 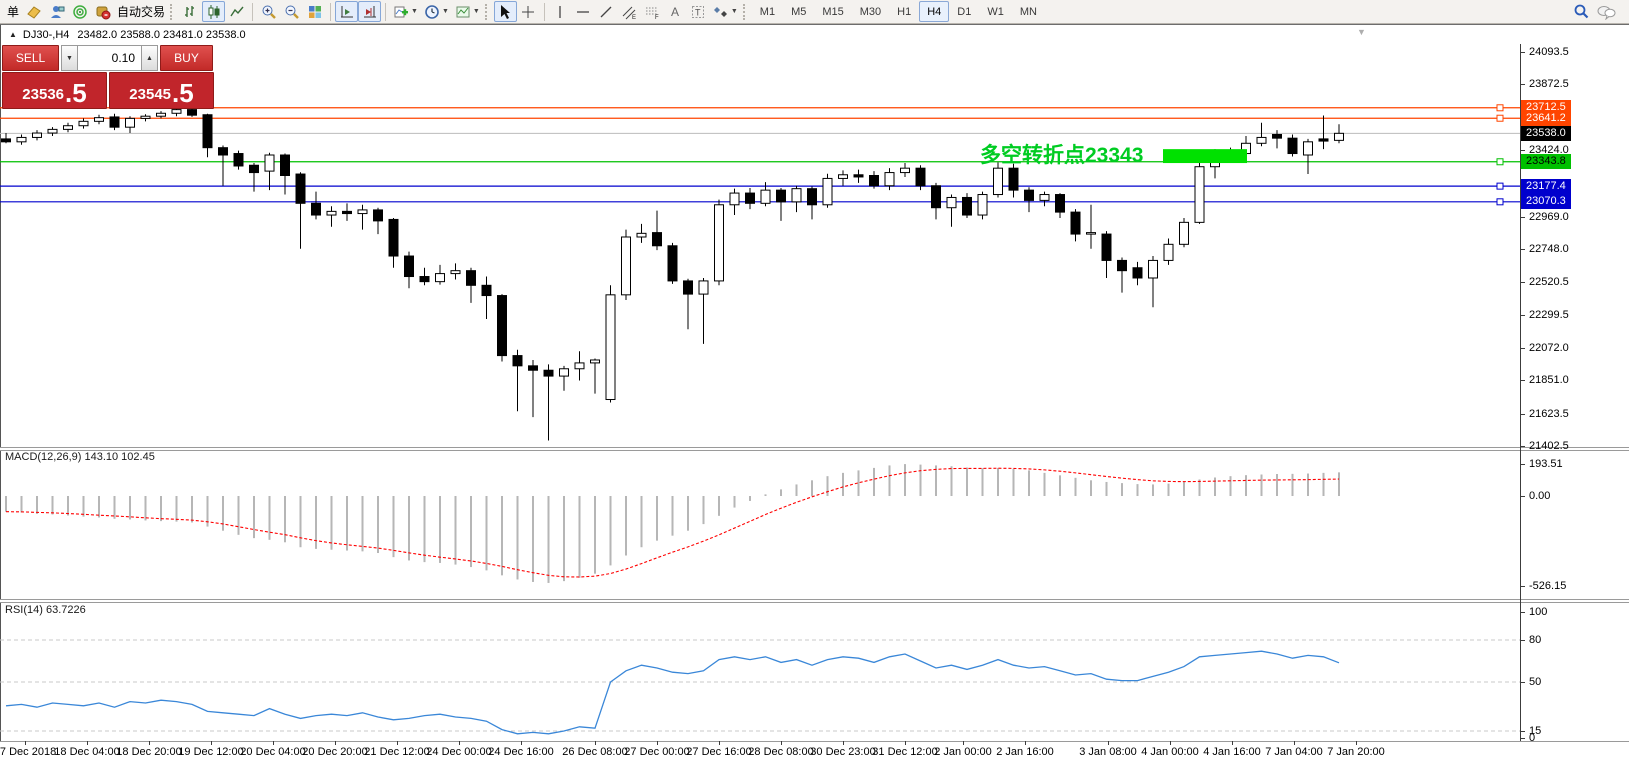 I want to click on price-tick-label: 21851.0, so click(x=1549, y=380).